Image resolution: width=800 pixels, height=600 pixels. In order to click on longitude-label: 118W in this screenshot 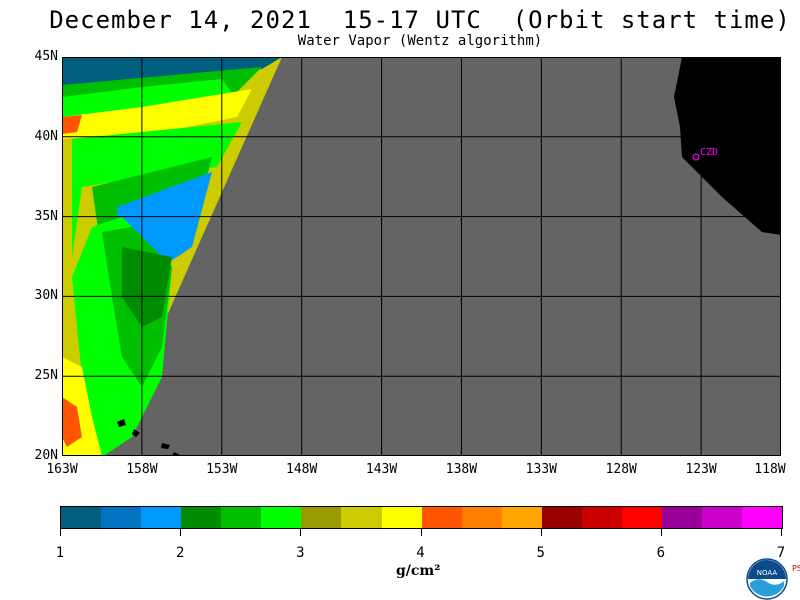, I will do `click(770, 469)`.